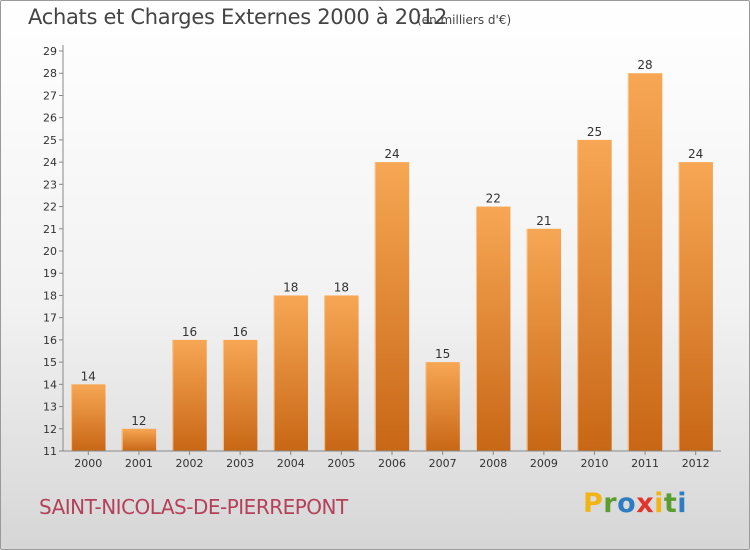 The image size is (750, 550). What do you see at coordinates (50, 340) in the screenshot?
I see `y-tick-label: 16` at bounding box center [50, 340].